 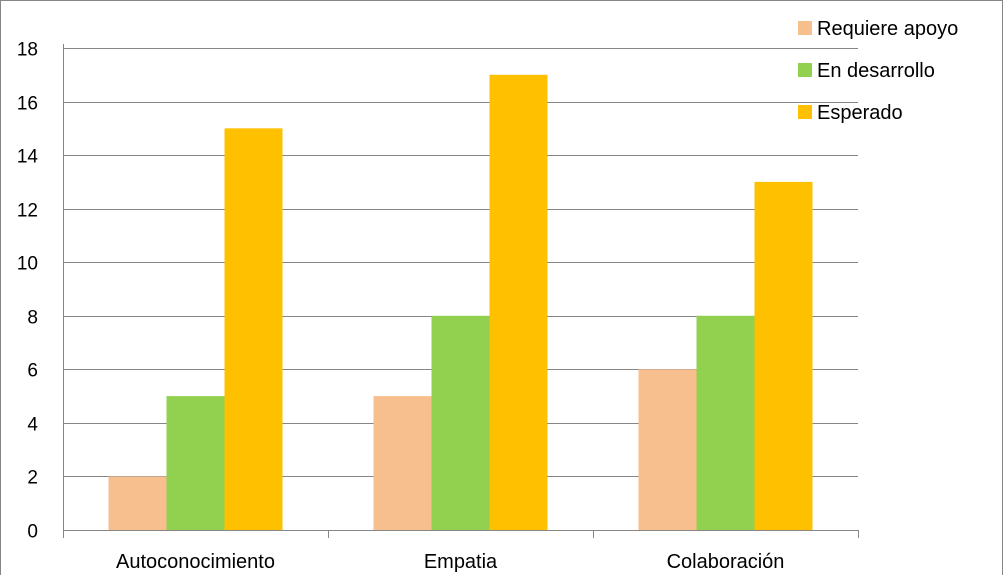 I want to click on bar-requiere-apoyo-autoconocimiento, so click(x=137, y=503).